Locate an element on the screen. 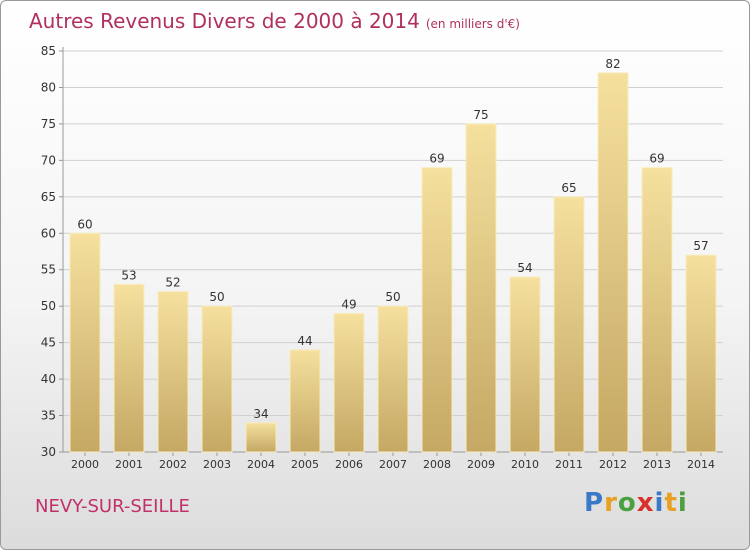 The image size is (750, 550). data-label: 34 is located at coordinates (260, 414).